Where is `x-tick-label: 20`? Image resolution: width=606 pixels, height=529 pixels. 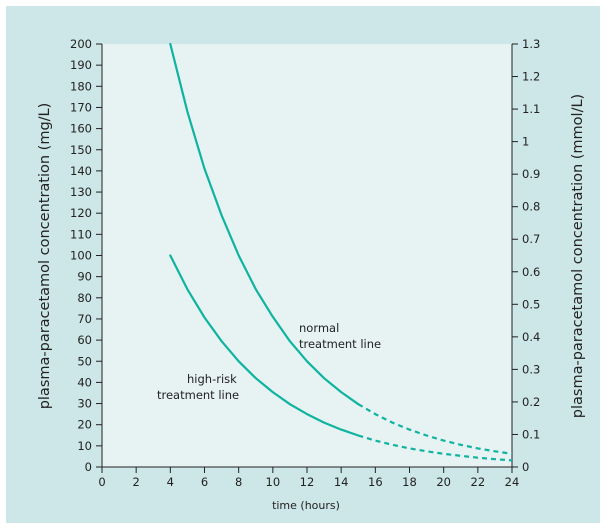 x-tick-label: 20 is located at coordinates (443, 482).